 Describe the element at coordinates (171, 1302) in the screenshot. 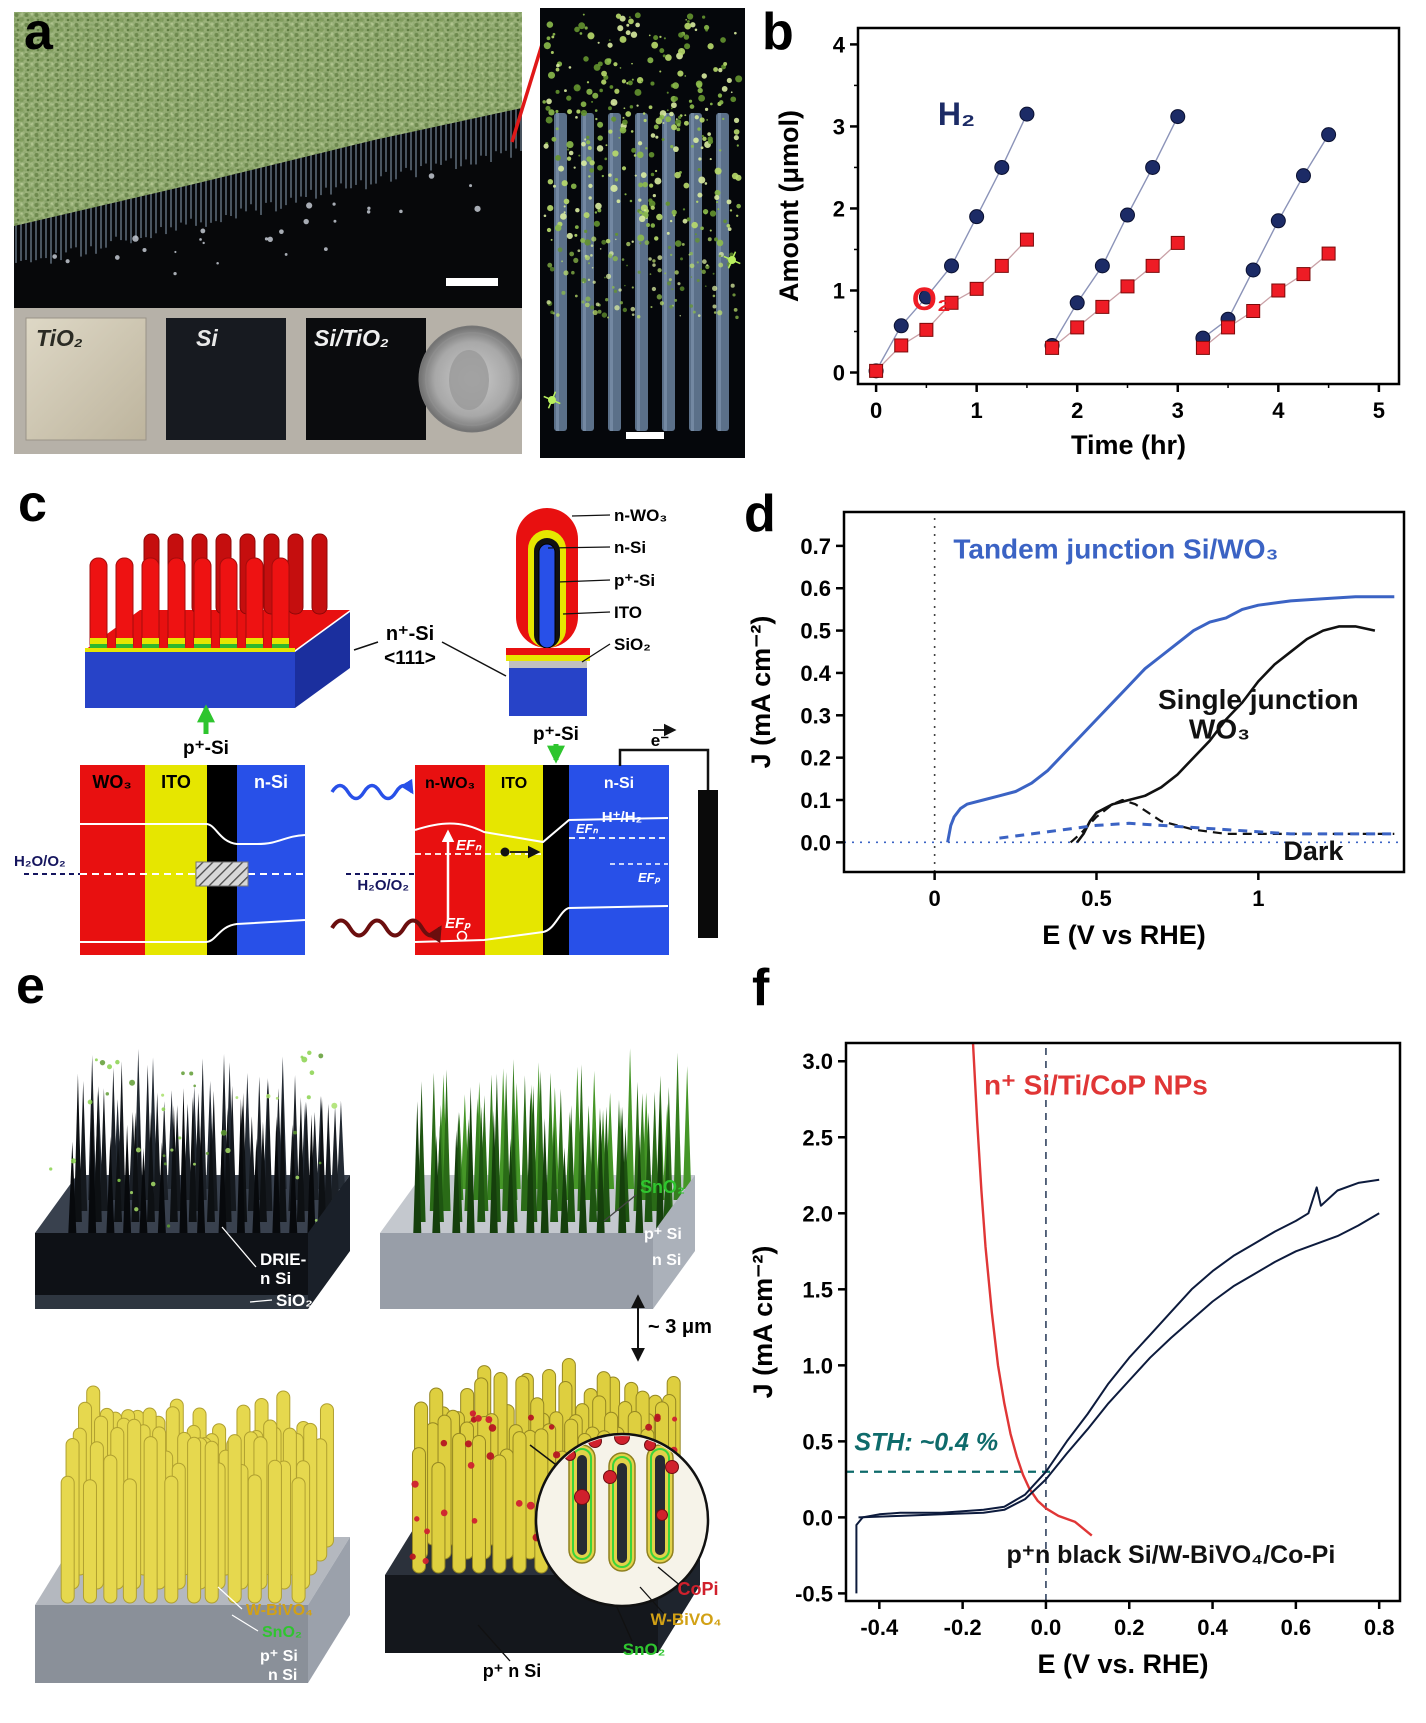

I see `q1-sio2-layer` at that location.